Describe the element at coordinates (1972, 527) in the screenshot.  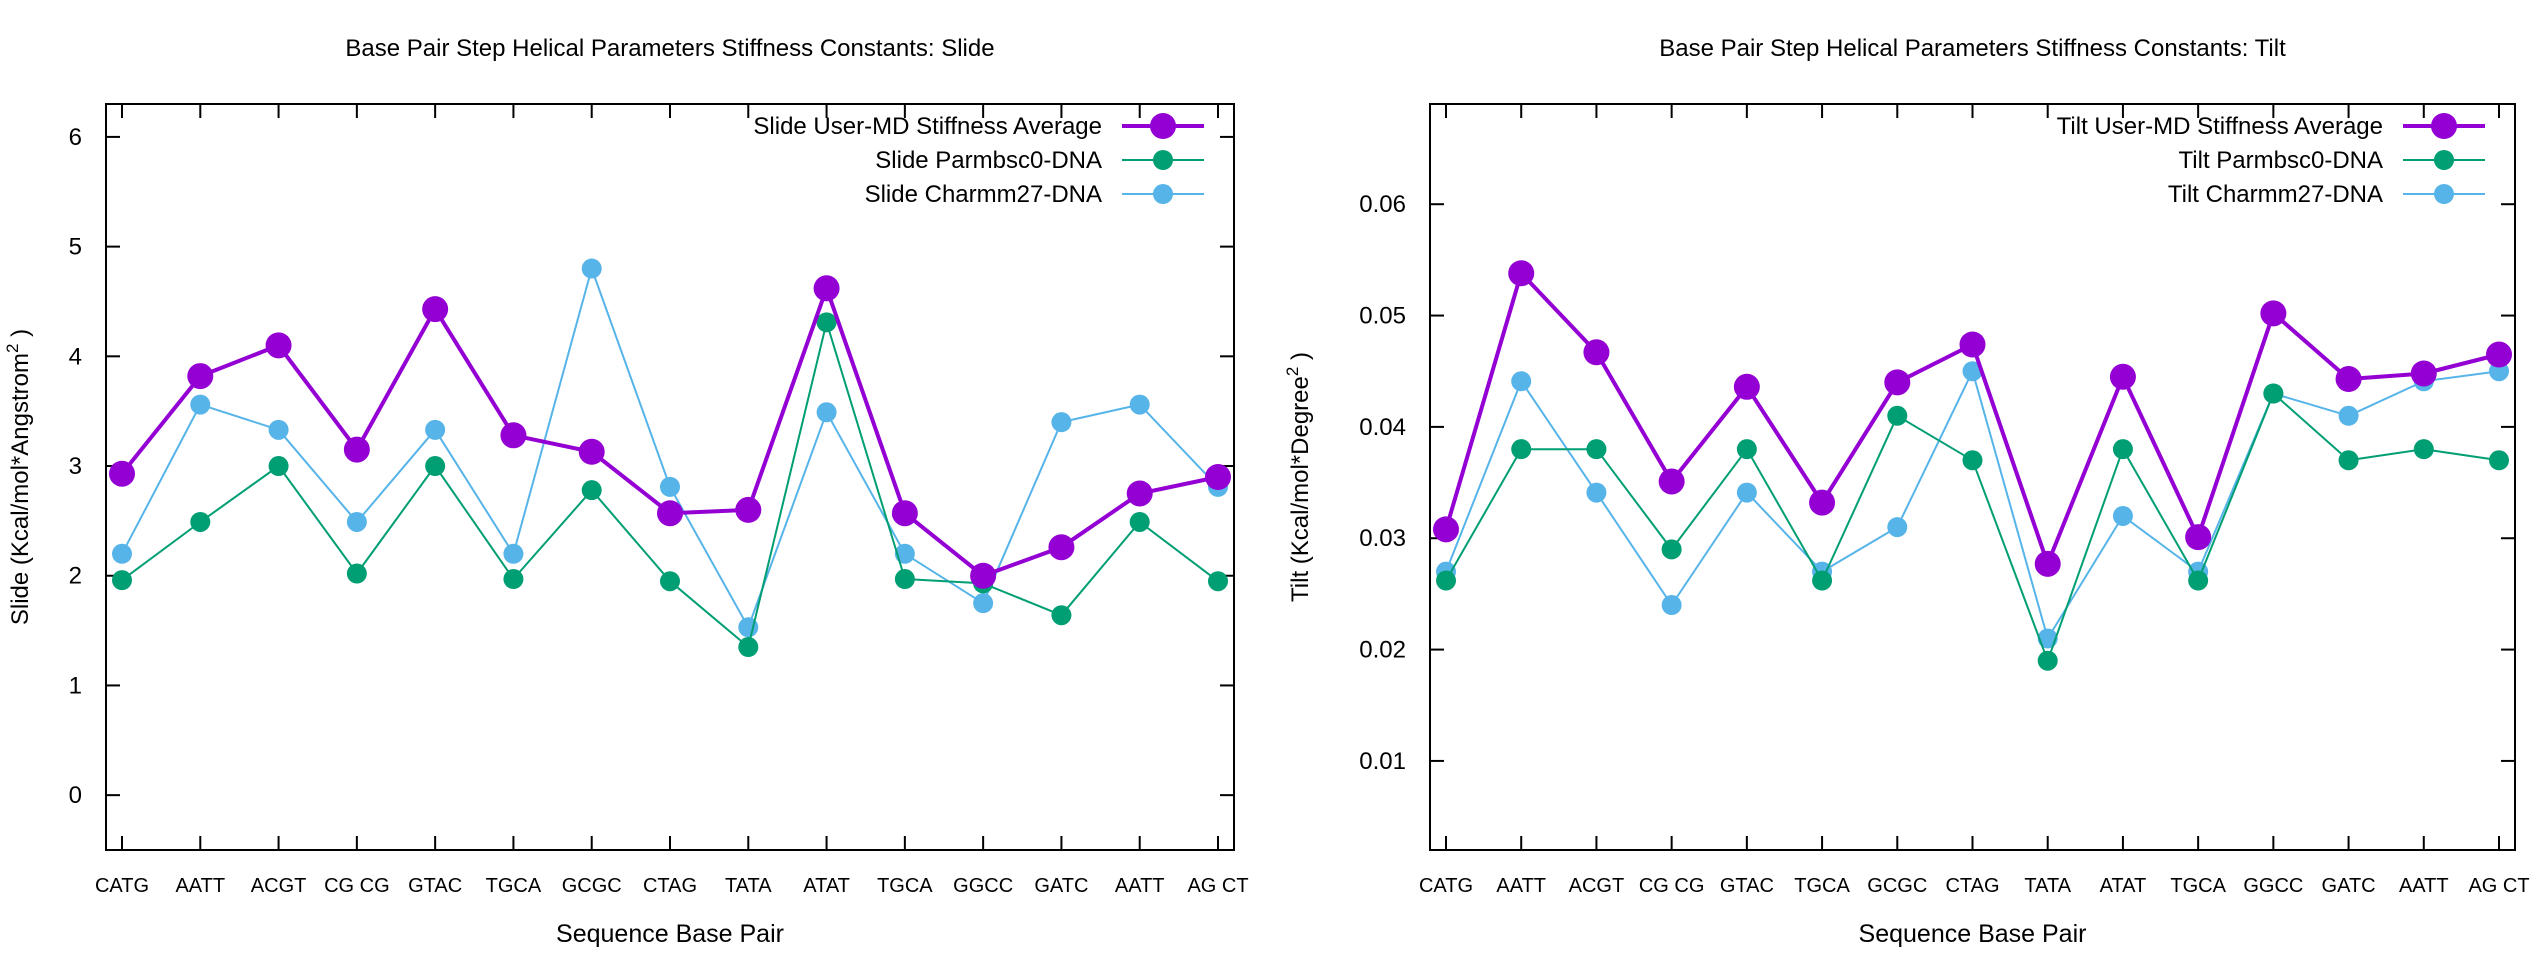
I see `tilt-series-1-line` at that location.